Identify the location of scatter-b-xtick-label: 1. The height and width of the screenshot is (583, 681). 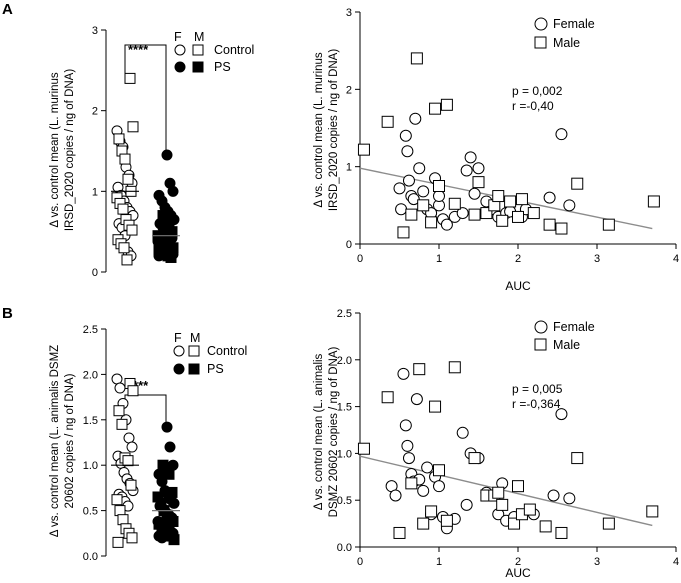
(439, 562).